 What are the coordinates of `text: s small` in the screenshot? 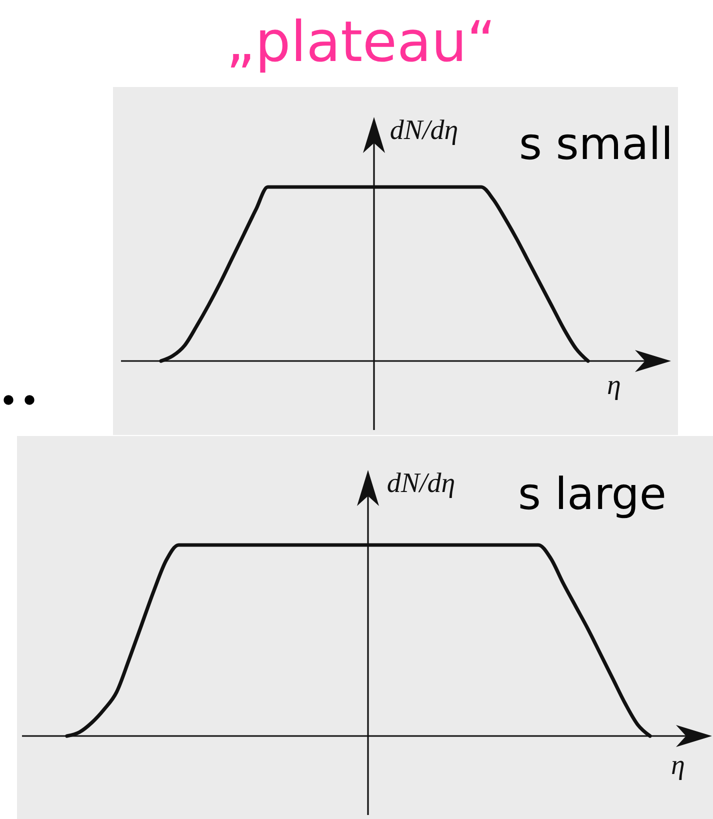 It's located at (596, 144).